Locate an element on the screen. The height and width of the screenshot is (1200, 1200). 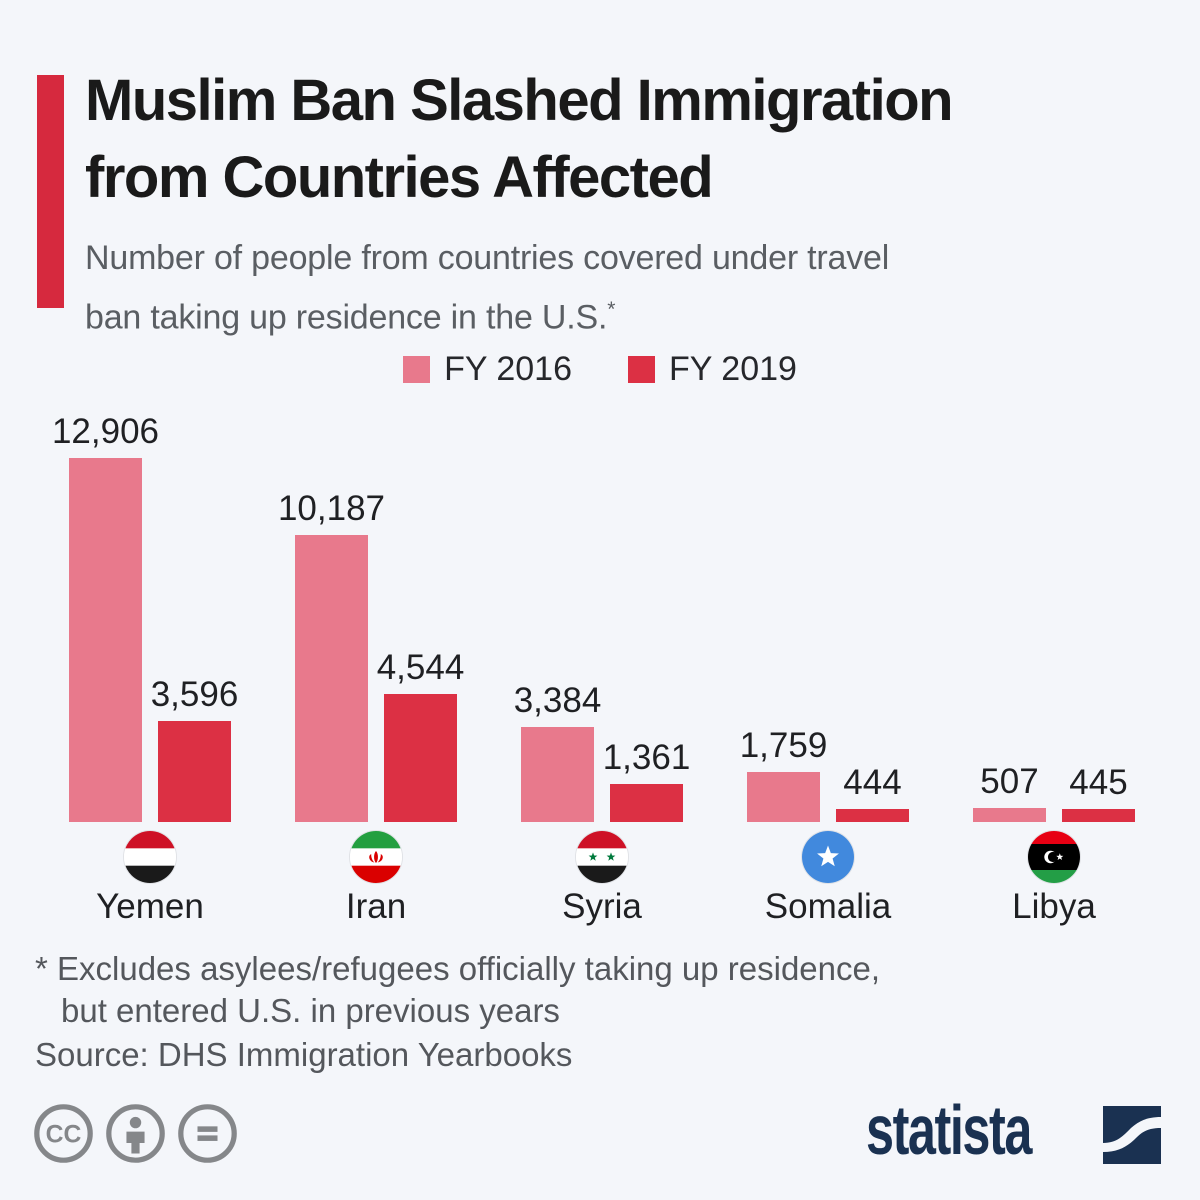
category-label-syria: Syria is located at coordinates (602, 906).